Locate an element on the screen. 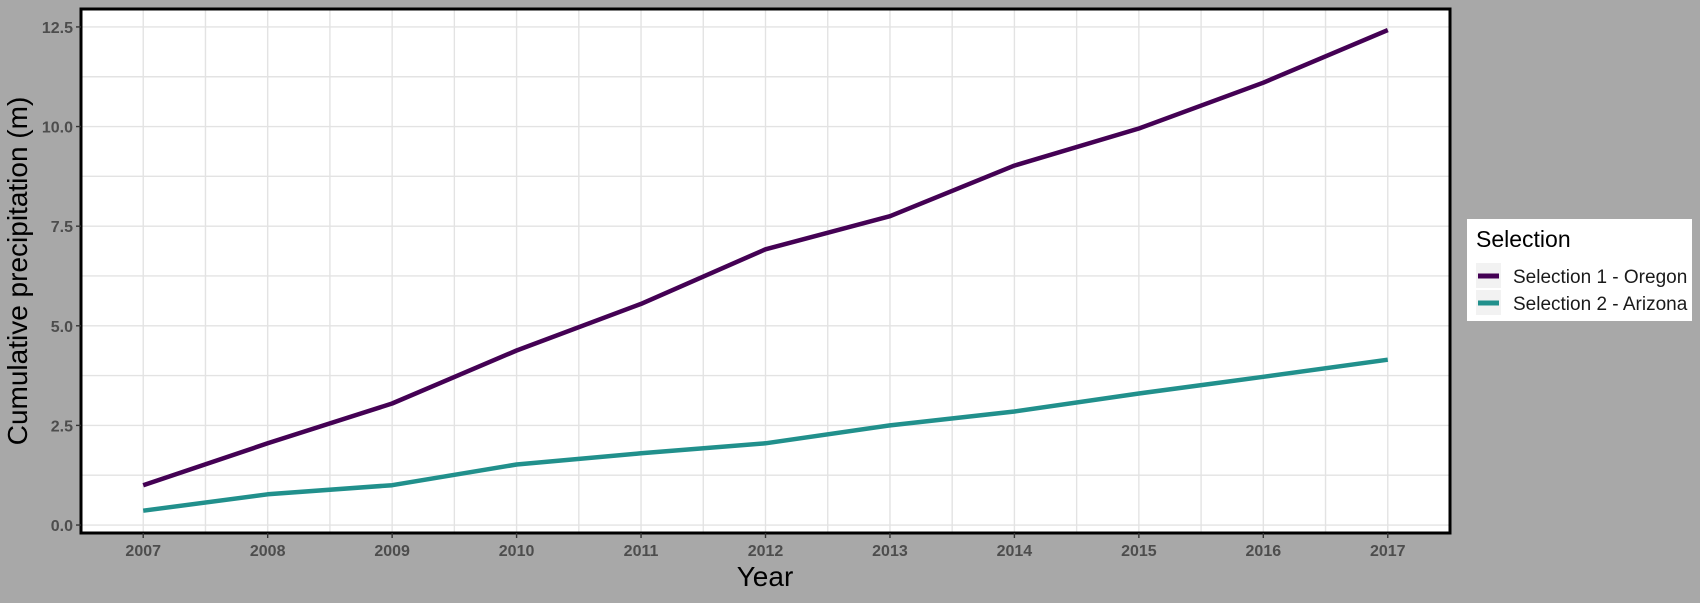 This screenshot has height=603, width=1700. x-tick-label: 2013 is located at coordinates (890, 551).